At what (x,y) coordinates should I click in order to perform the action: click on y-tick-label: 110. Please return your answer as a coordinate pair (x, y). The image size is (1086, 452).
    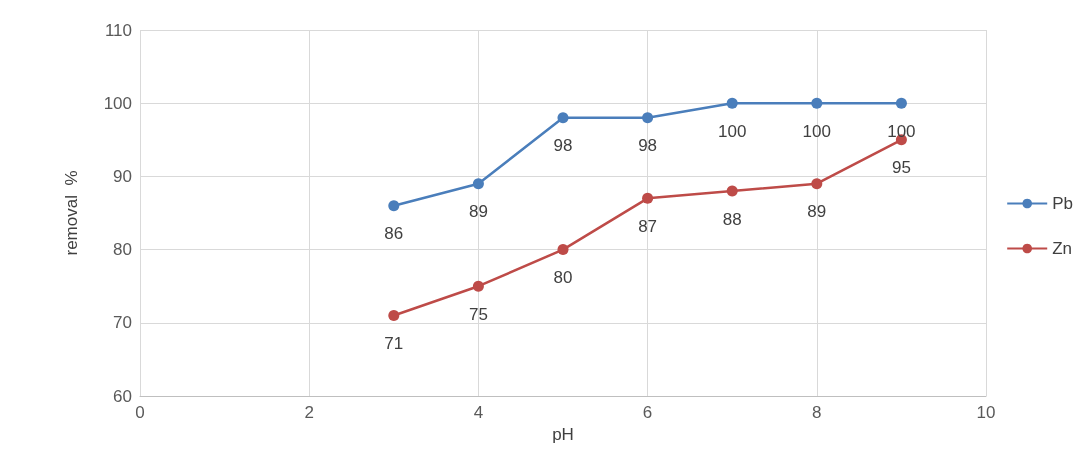
    Looking at the image, I should click on (118, 30).